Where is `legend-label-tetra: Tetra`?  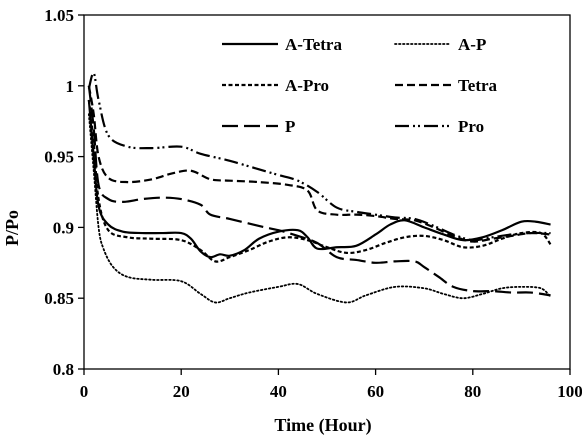 legend-label-tetra: Tetra is located at coordinates (478, 85).